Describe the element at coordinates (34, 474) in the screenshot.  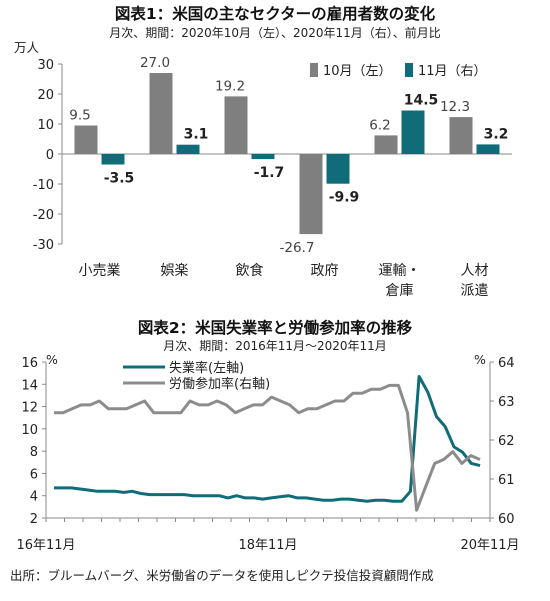
I see `chart2-left-tick-label: 6` at that location.